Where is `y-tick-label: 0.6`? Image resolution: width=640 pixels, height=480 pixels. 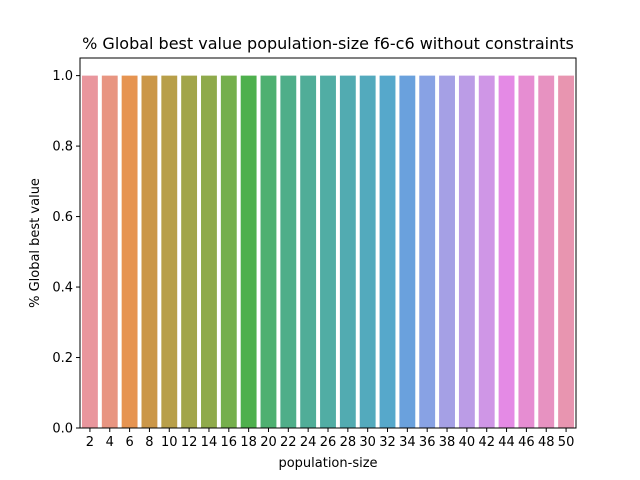
y-tick-label: 0.6 is located at coordinates (62, 217).